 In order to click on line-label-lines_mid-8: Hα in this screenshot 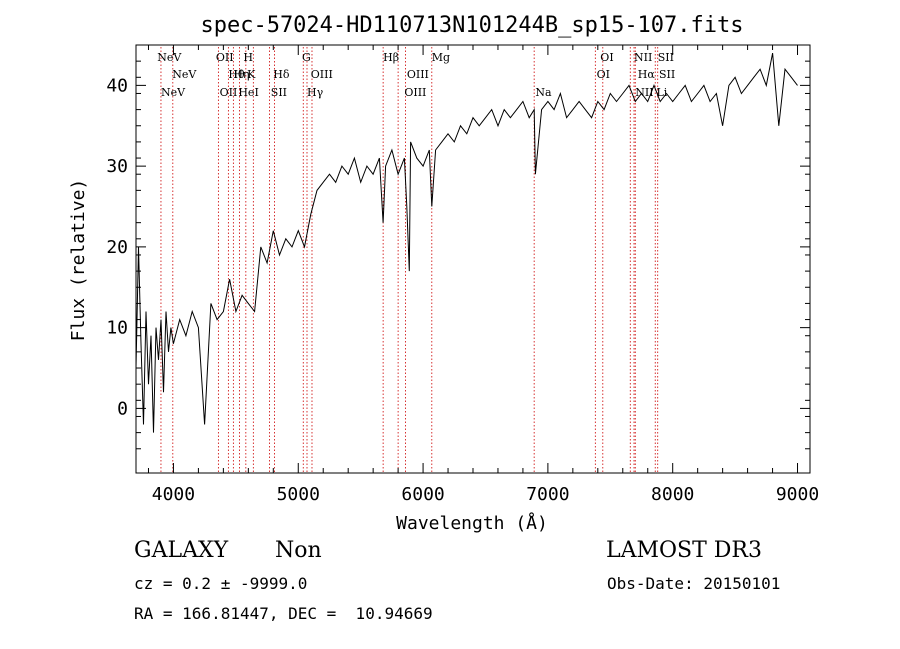, I will do `click(647, 74)`.